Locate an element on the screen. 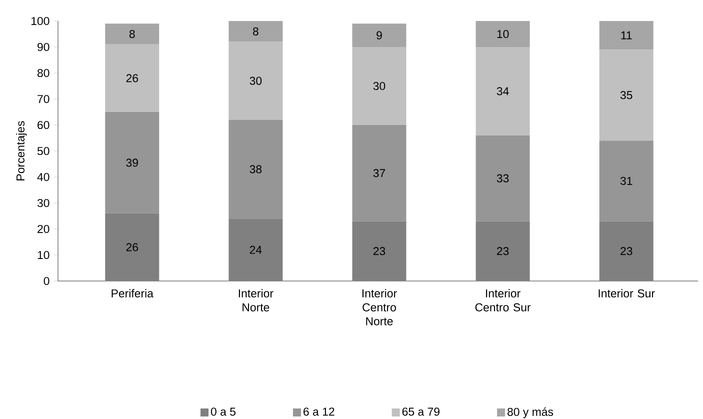 This screenshot has height=419, width=703. data-label: 34 is located at coordinates (502, 91).